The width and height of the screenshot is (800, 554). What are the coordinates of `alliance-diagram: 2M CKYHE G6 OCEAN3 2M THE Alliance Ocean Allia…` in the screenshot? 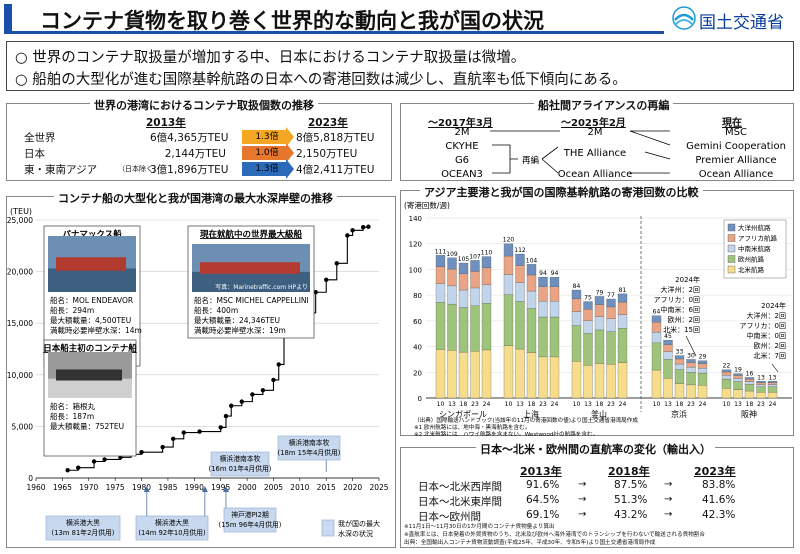 It's located at (613, 153).